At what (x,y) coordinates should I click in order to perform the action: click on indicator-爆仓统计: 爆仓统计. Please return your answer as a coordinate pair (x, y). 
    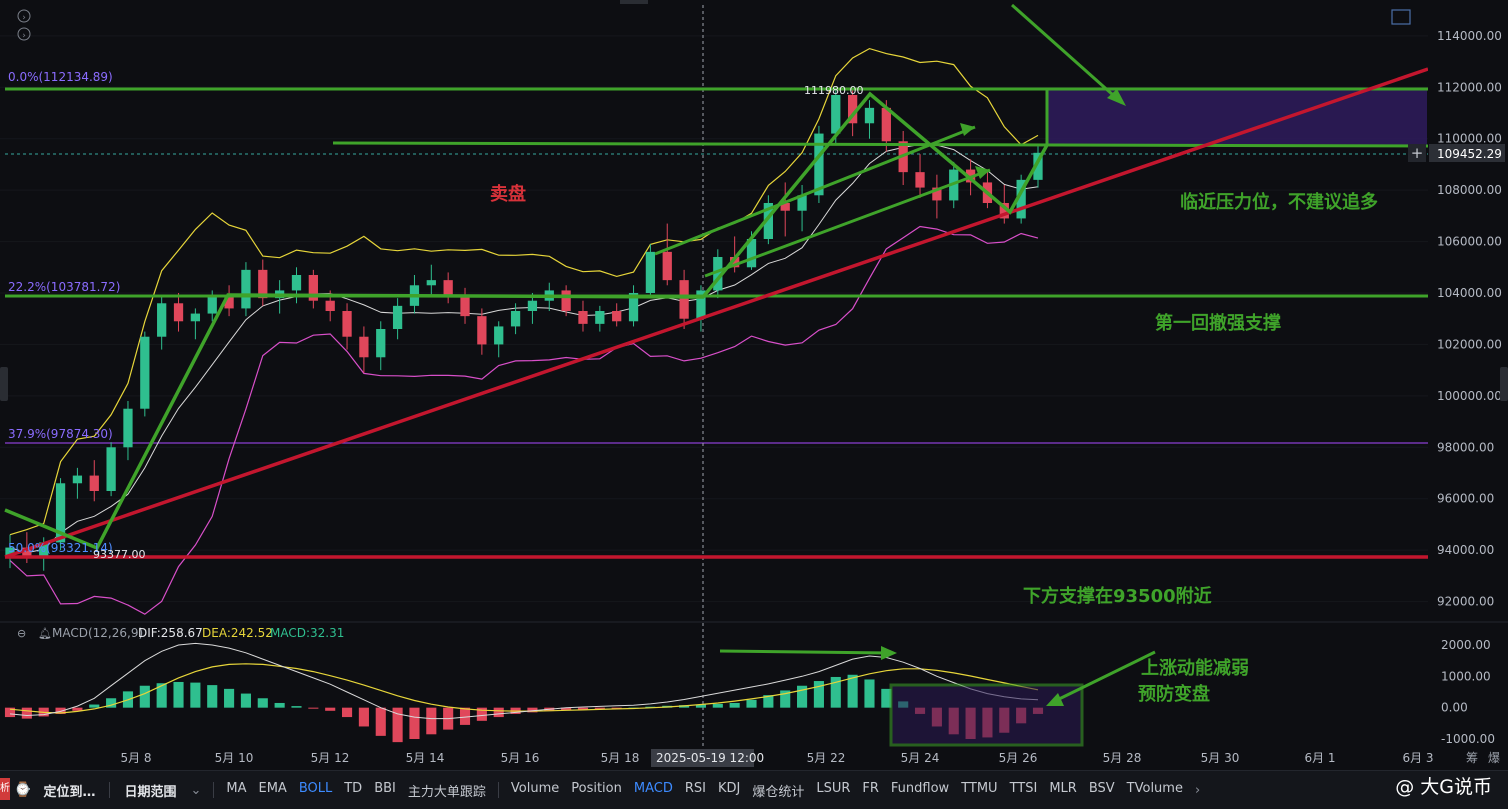
    Looking at the image, I should click on (778, 792).